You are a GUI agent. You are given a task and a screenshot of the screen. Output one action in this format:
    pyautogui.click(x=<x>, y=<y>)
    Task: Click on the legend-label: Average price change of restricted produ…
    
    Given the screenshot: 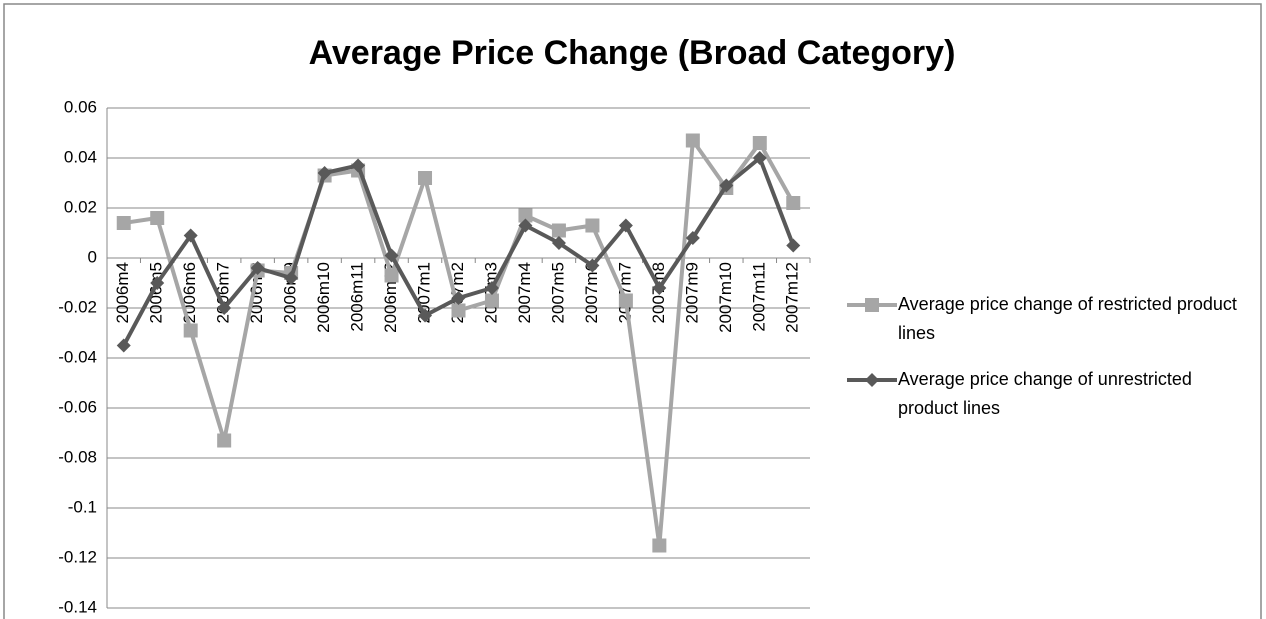 What is the action you would take?
    pyautogui.click(x=1067, y=318)
    